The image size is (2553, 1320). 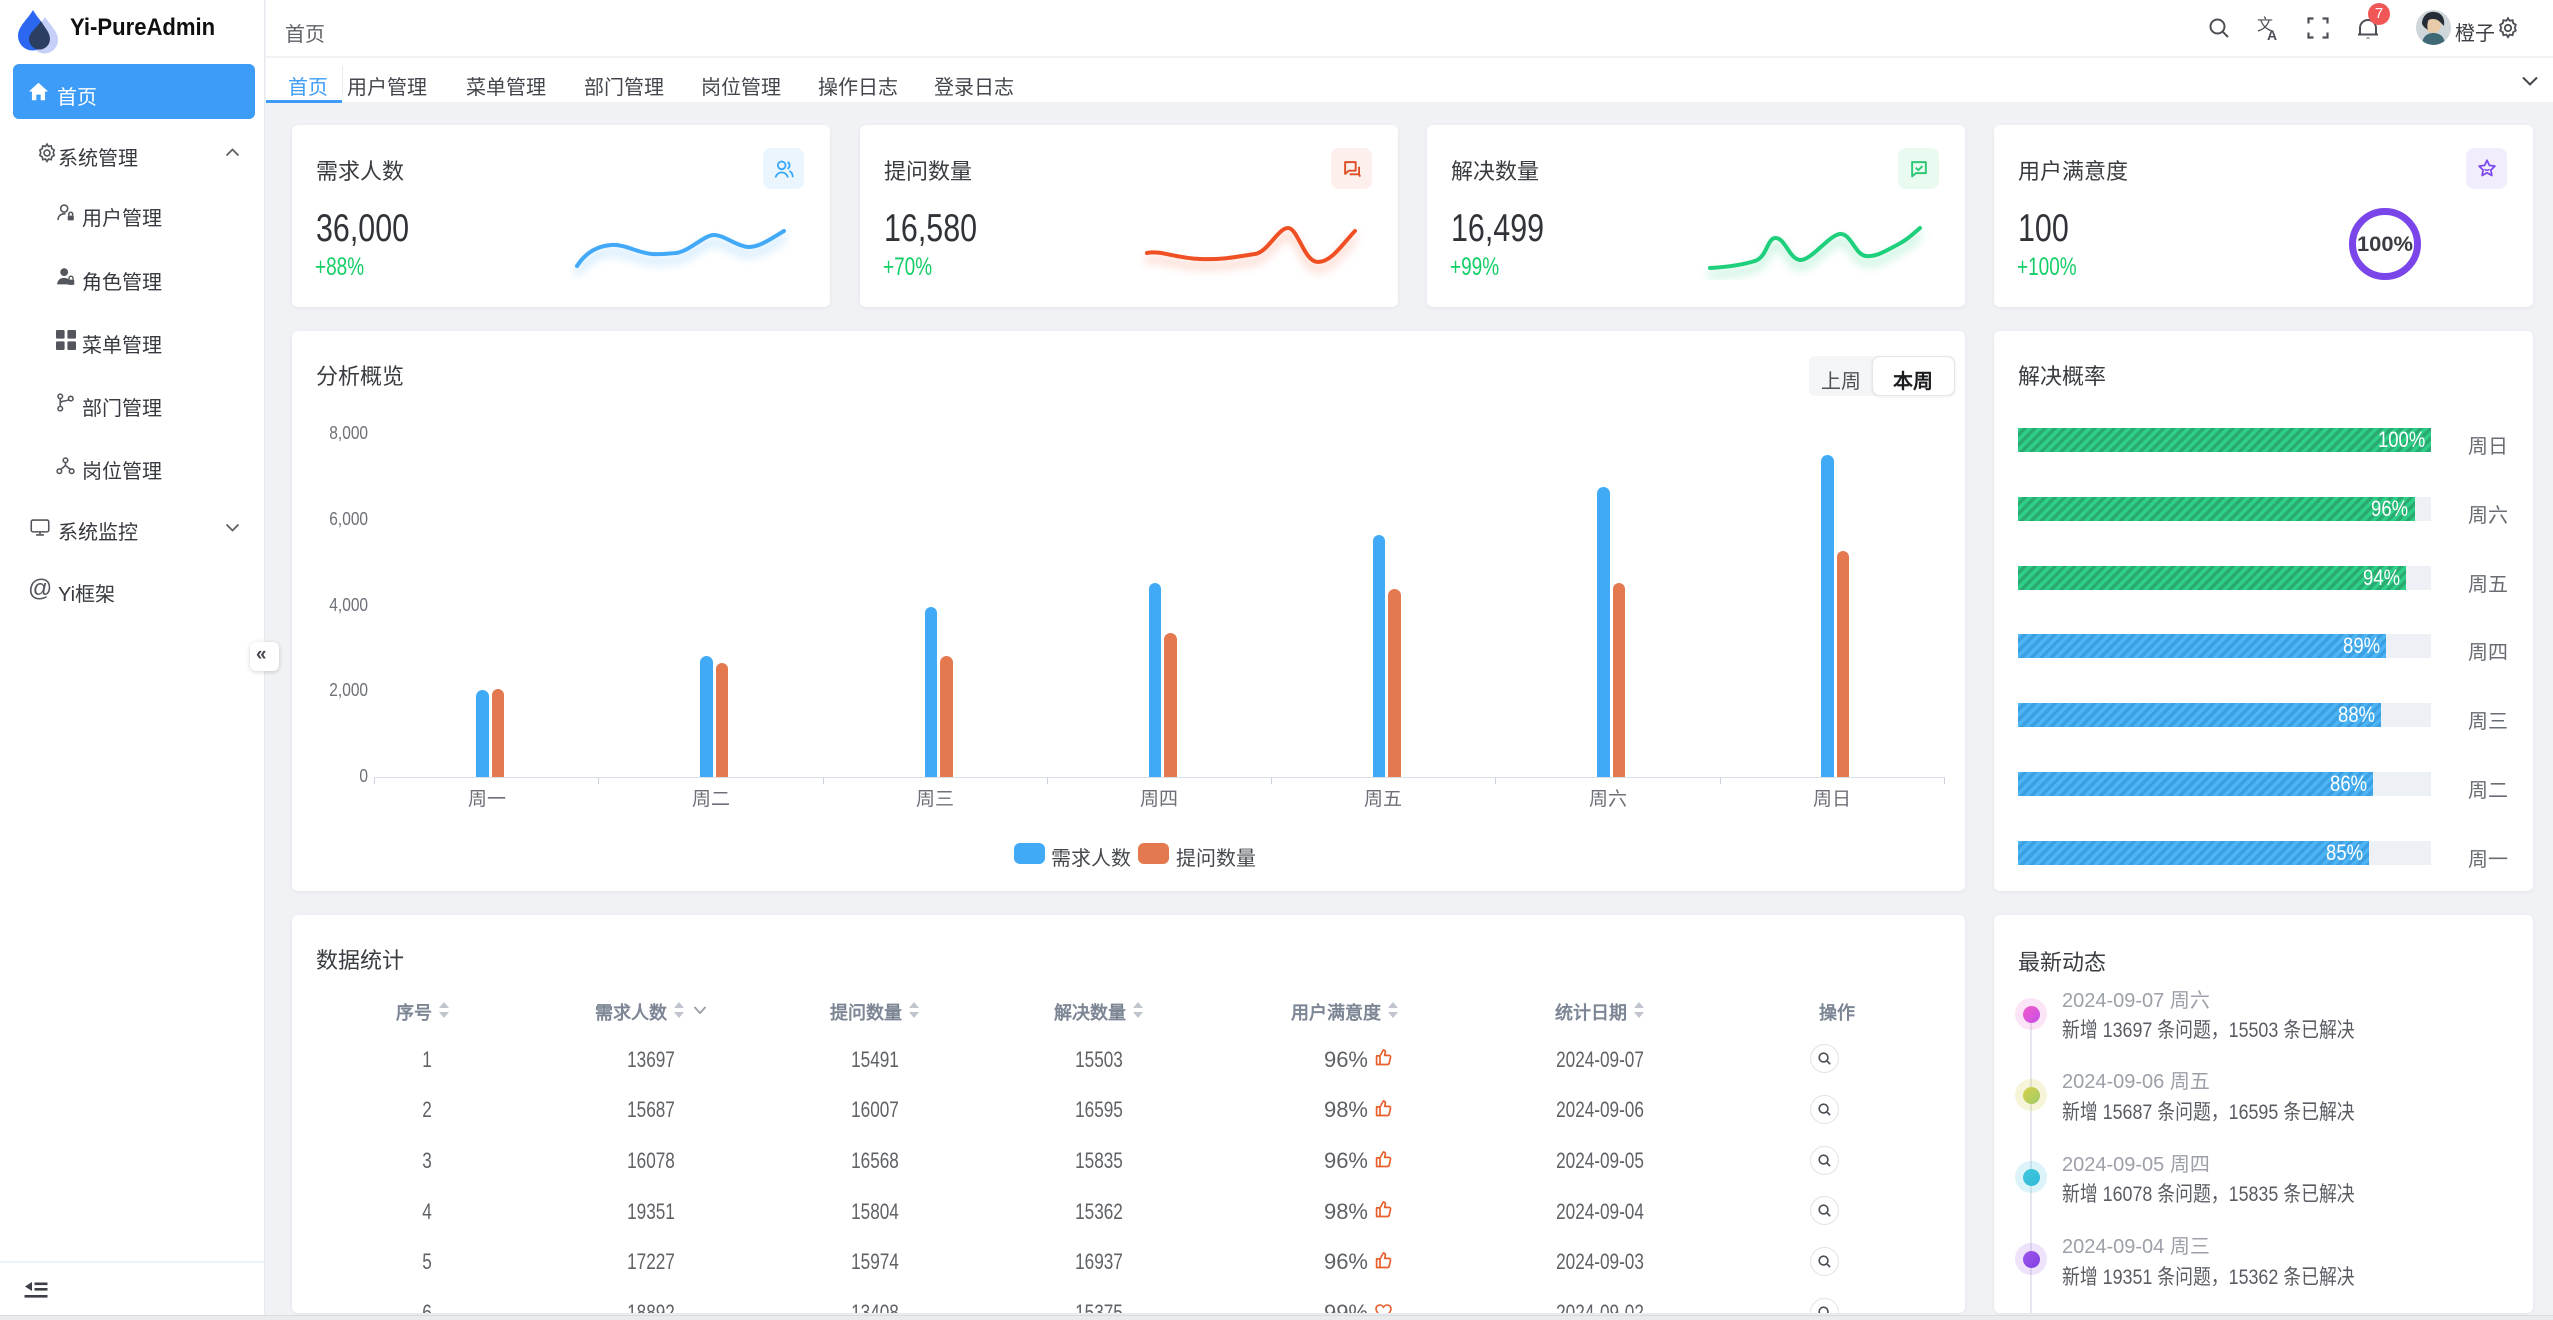 I want to click on svg-text: 文, so click(x=2265, y=25).